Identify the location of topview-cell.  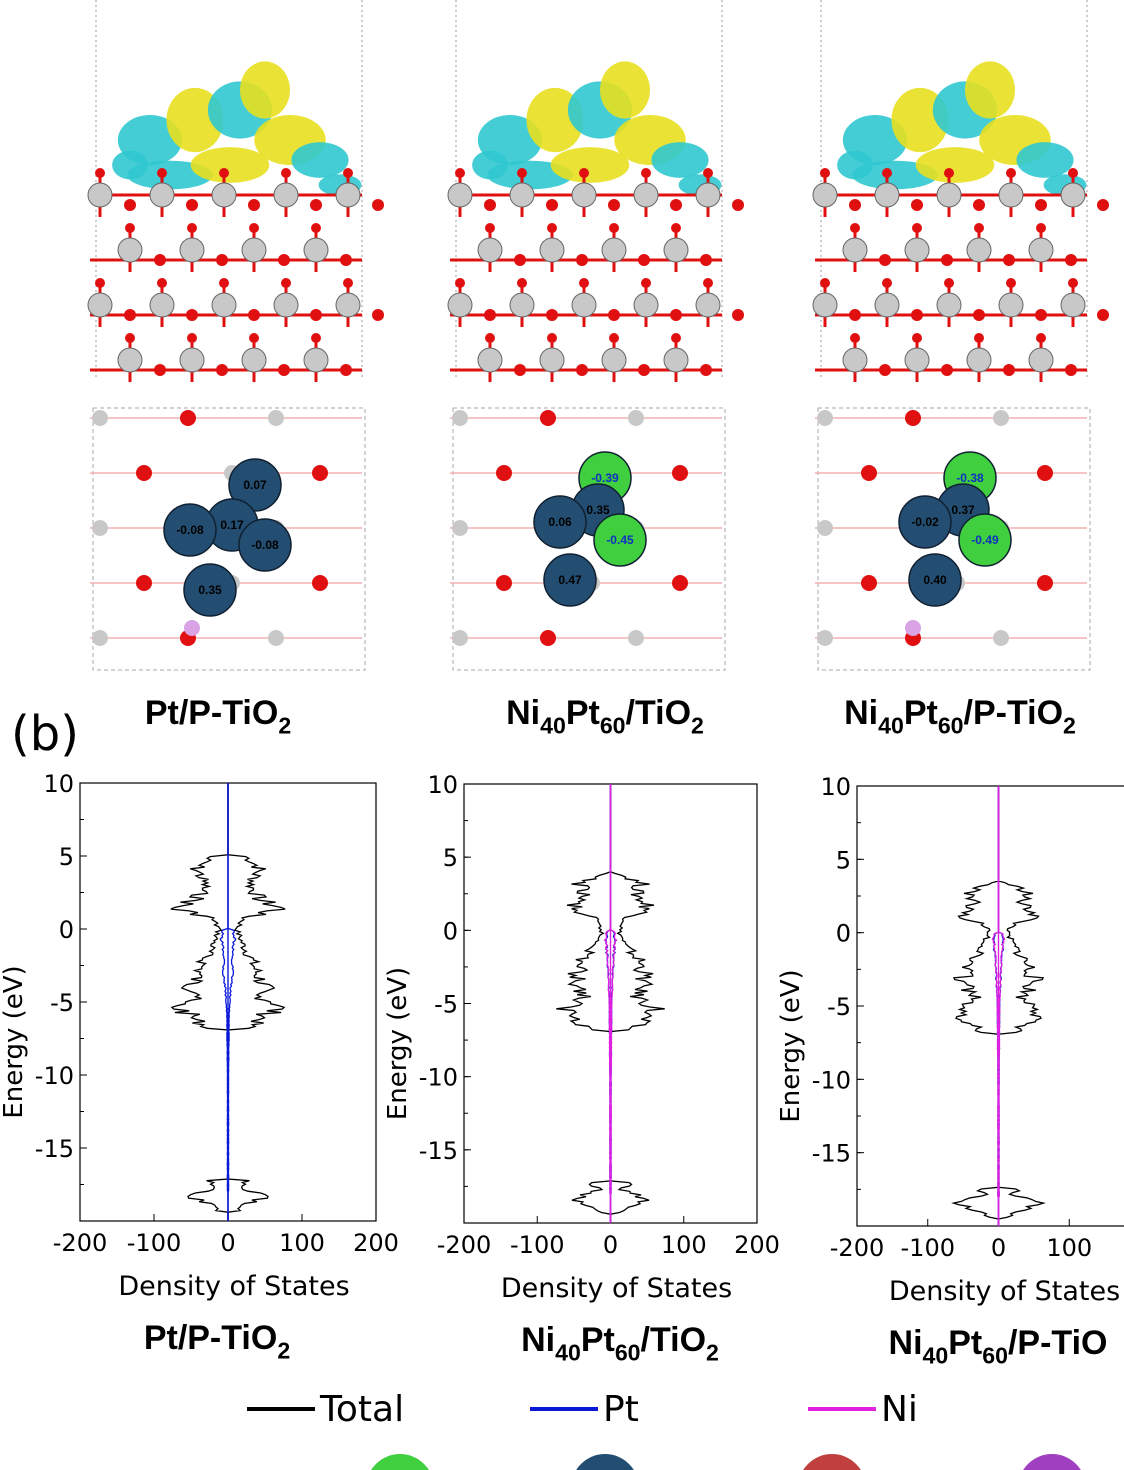
(589, 539).